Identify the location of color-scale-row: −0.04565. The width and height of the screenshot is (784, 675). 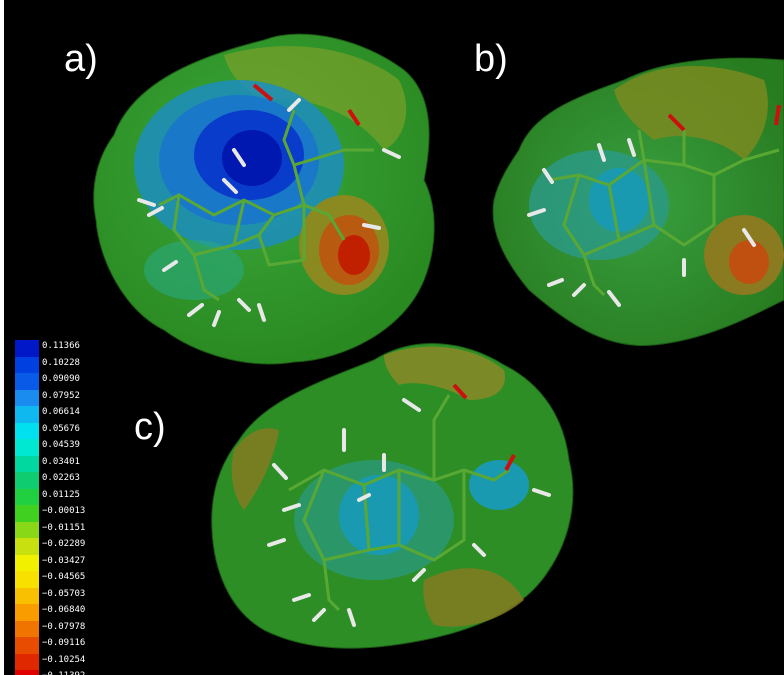
(65, 579).